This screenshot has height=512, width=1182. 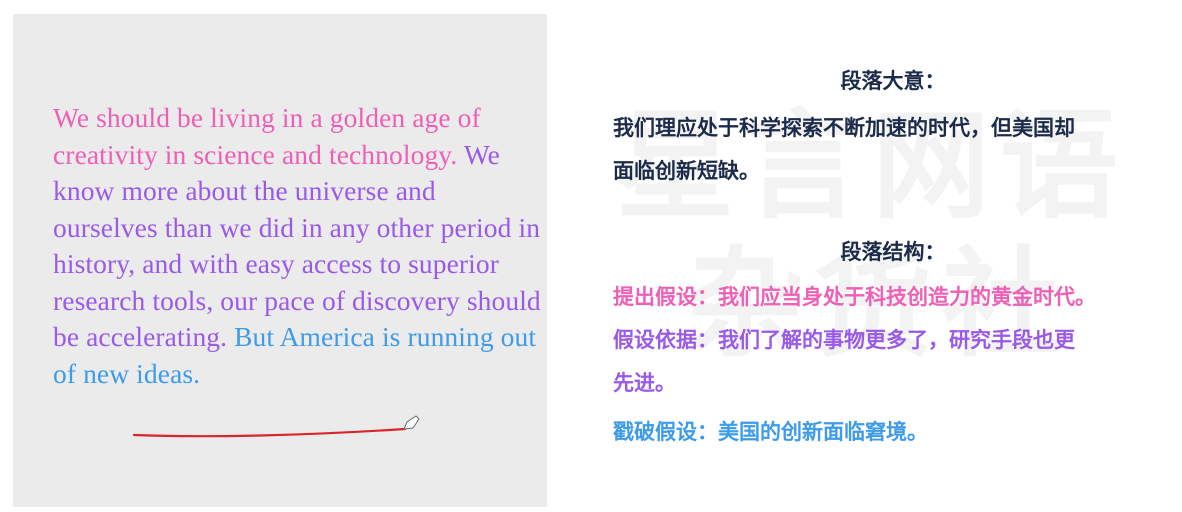 What do you see at coordinates (844, 127) in the screenshot?
I see `main-idea-line-1: 我们理应处于科学探索不断加速的时代，但美国却` at bounding box center [844, 127].